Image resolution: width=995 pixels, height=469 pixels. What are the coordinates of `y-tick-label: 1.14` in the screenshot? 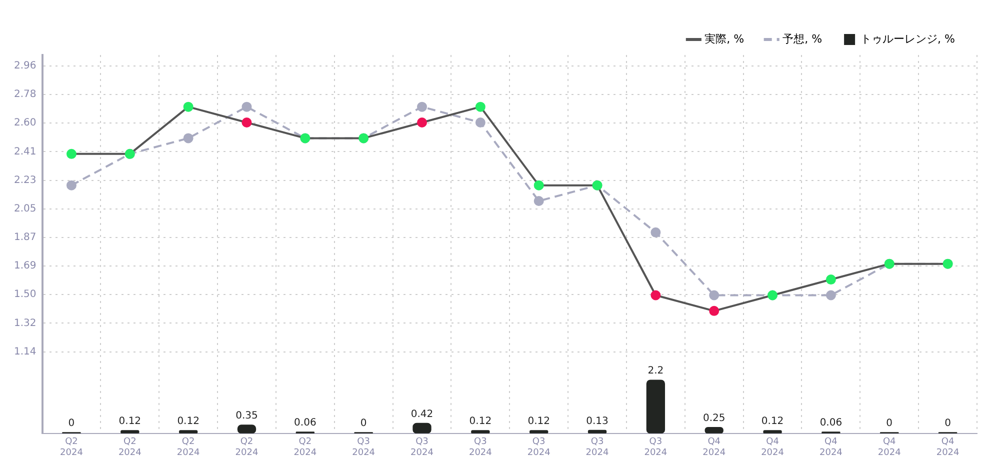 It's located at (25, 352).